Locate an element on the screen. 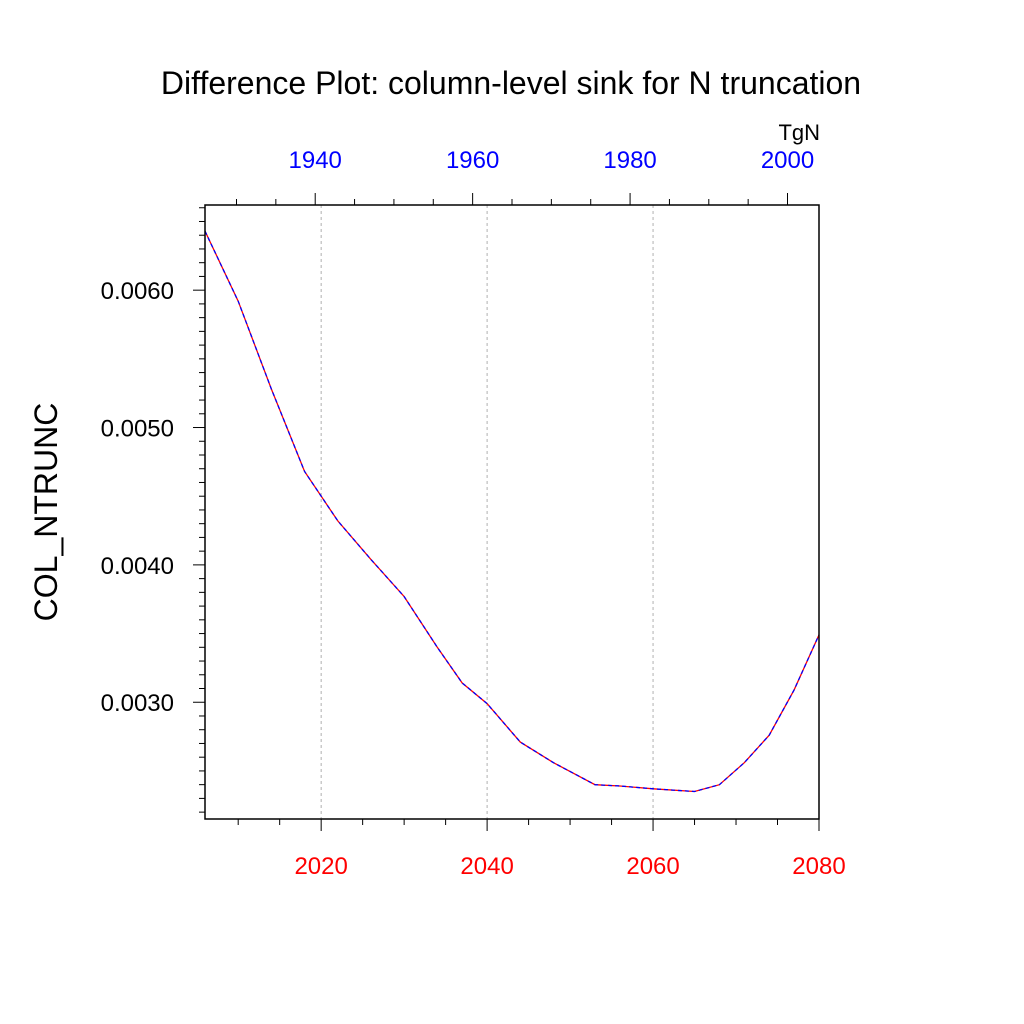  x-bottom-tick-label: 2080 is located at coordinates (818, 866).